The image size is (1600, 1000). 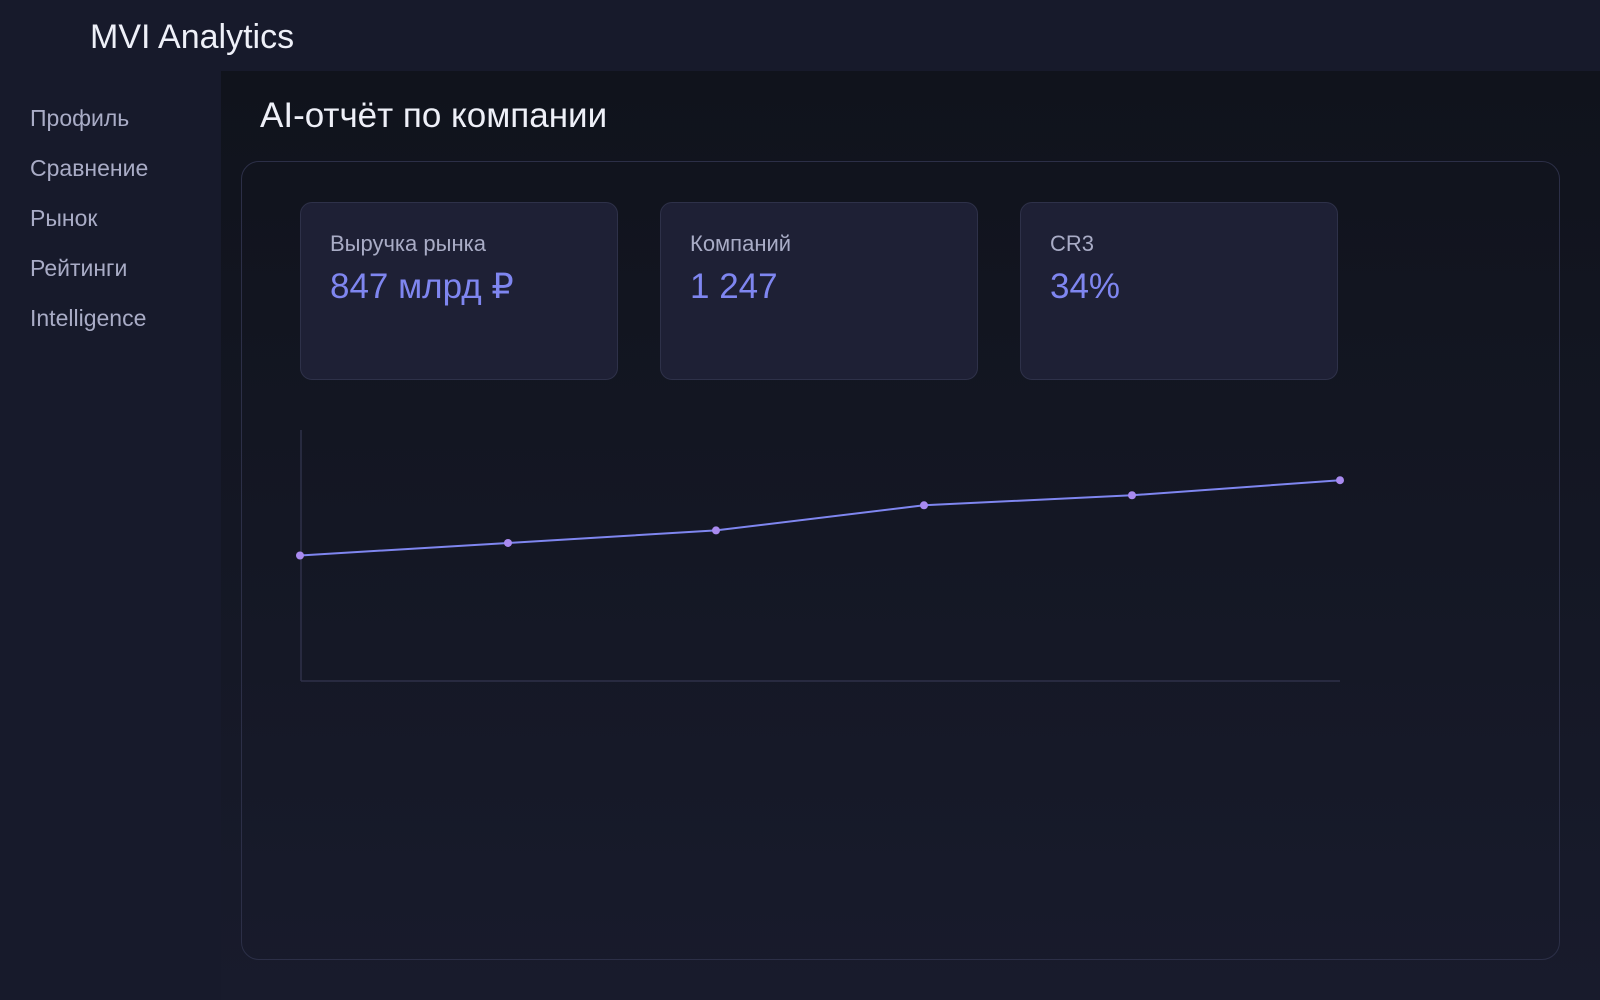 What do you see at coordinates (408, 243) in the screenshot?
I see `kpi-label: Выручка рынка` at bounding box center [408, 243].